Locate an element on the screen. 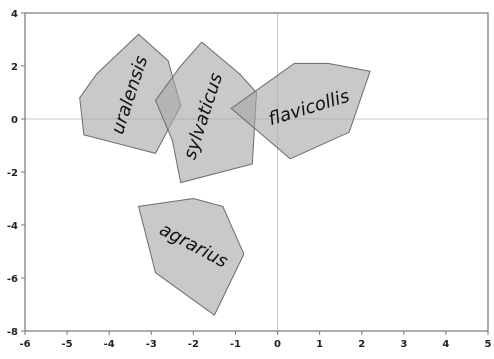 Image resolution: width=494 pixels, height=359 pixels. y-tick-label: -8 is located at coordinates (12, 332).